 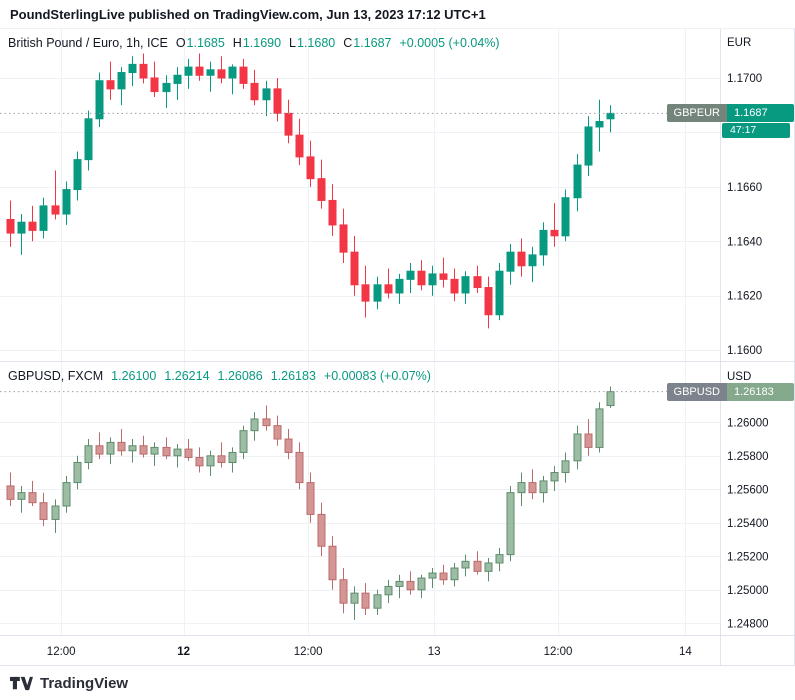 I want to click on svg-text: 1.25800, so click(x=748, y=457).